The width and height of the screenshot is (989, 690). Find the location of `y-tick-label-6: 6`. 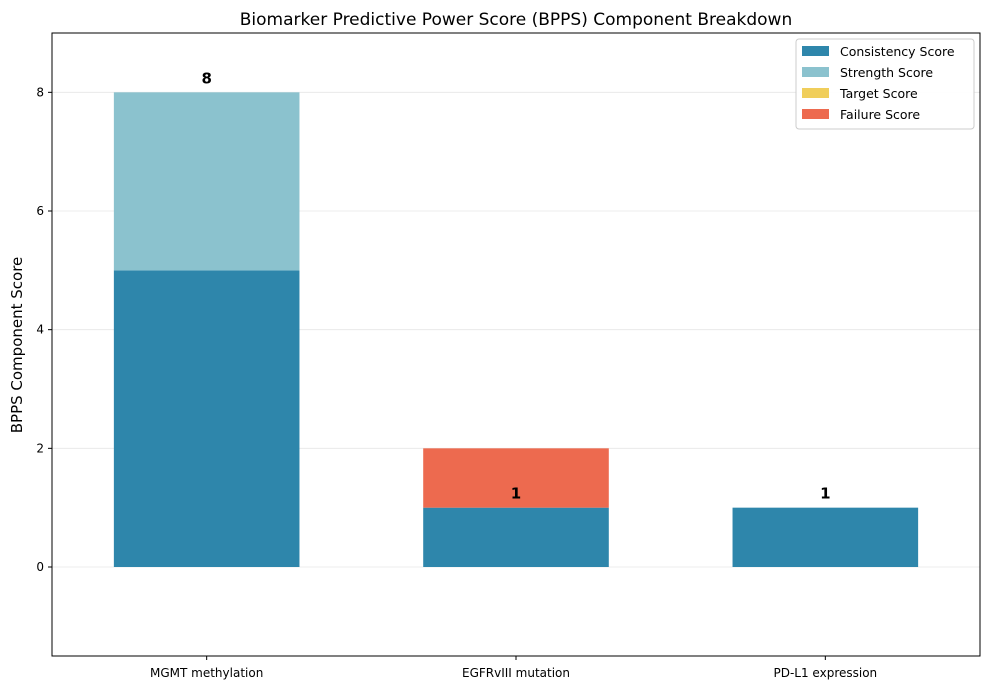

y-tick-label-6: 6 is located at coordinates (40, 211).